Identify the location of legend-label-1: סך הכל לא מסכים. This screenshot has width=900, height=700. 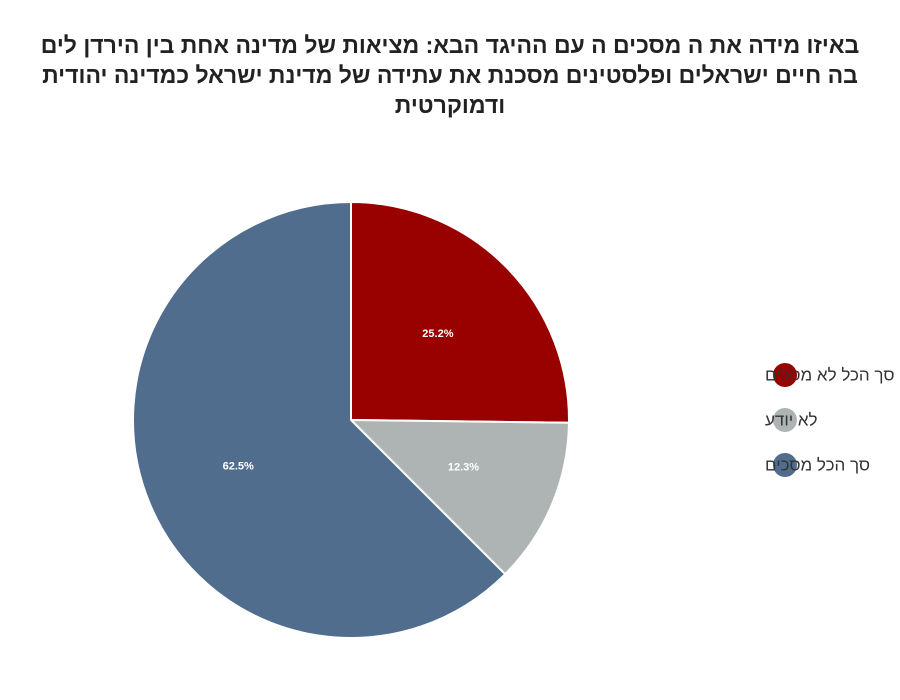
(829, 374).